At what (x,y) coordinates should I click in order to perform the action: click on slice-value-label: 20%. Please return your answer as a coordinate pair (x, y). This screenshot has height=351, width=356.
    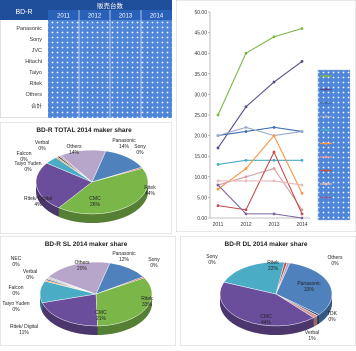
    Looking at the image, I should click on (82, 269).